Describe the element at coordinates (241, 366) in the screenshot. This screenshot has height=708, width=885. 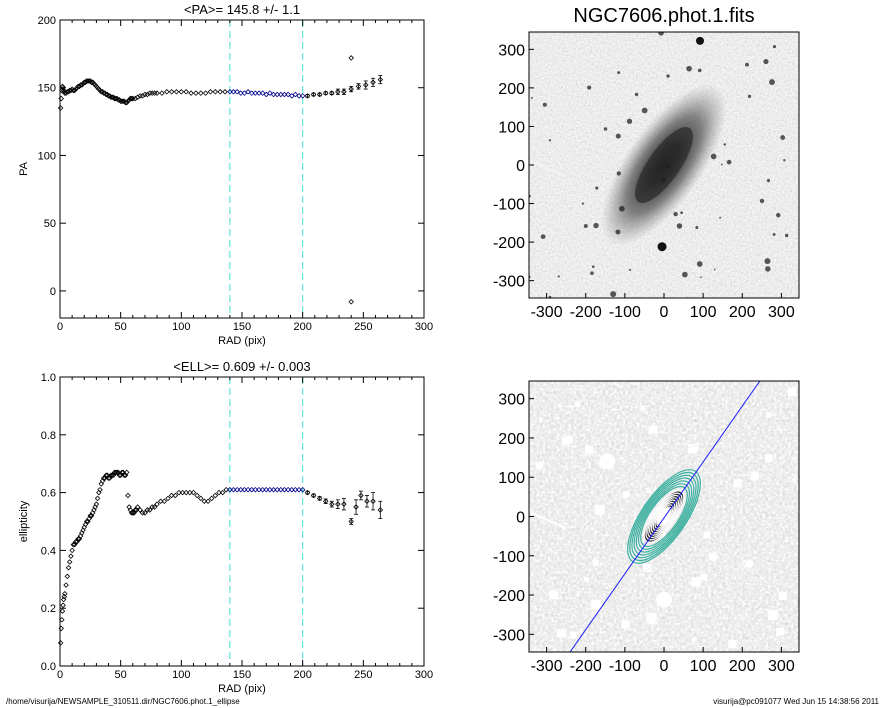
I see `plot-title: <ELL>= 0.609 +/- 0.003` at that location.